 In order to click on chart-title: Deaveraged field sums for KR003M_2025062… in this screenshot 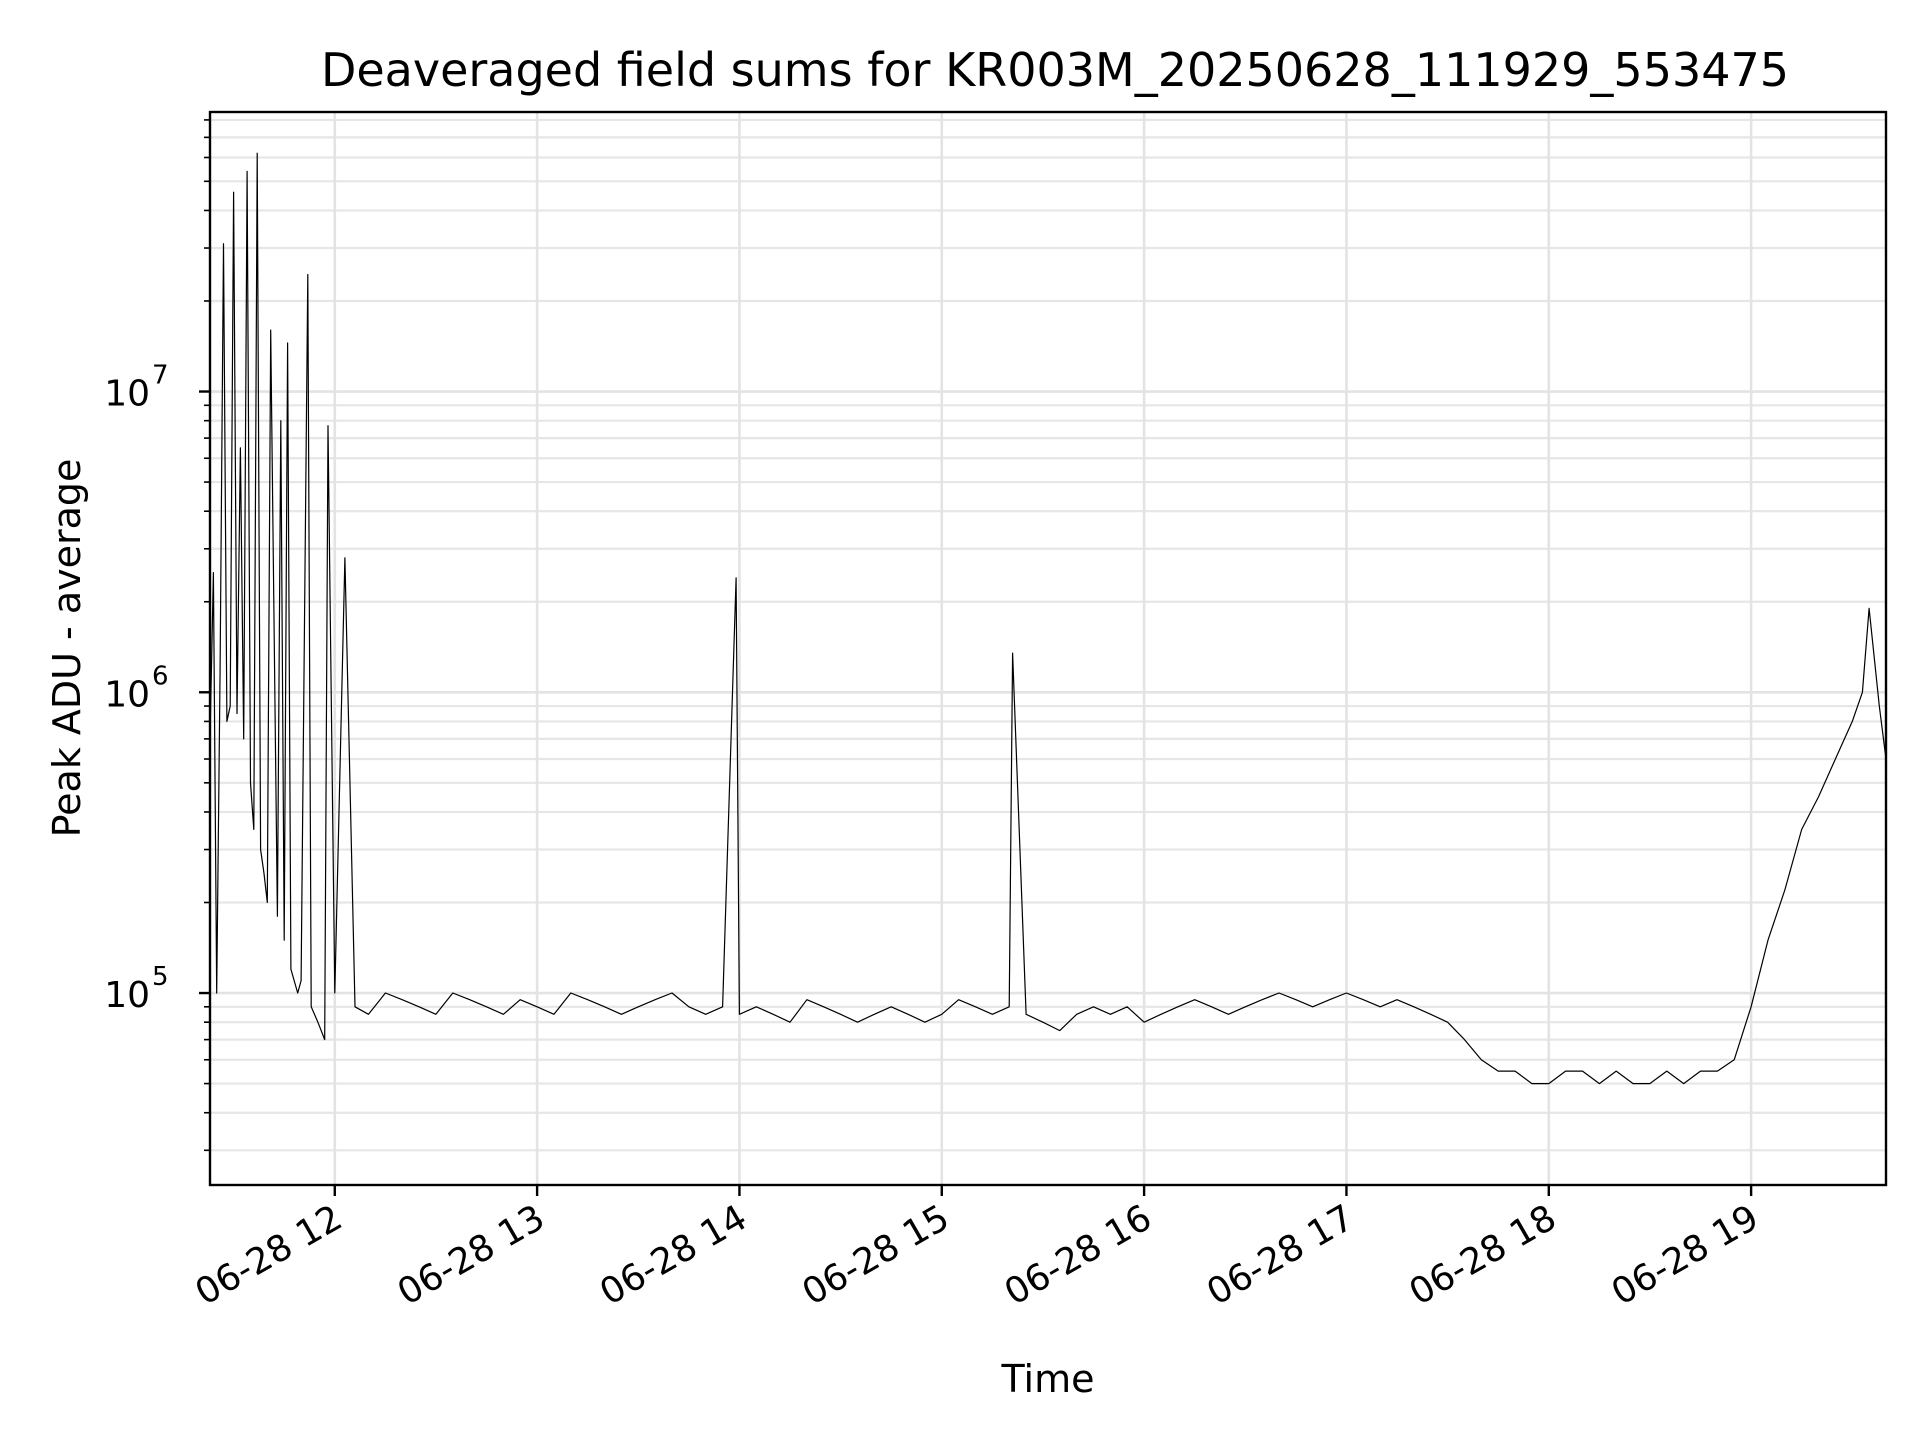, I will do `click(1055, 70)`.